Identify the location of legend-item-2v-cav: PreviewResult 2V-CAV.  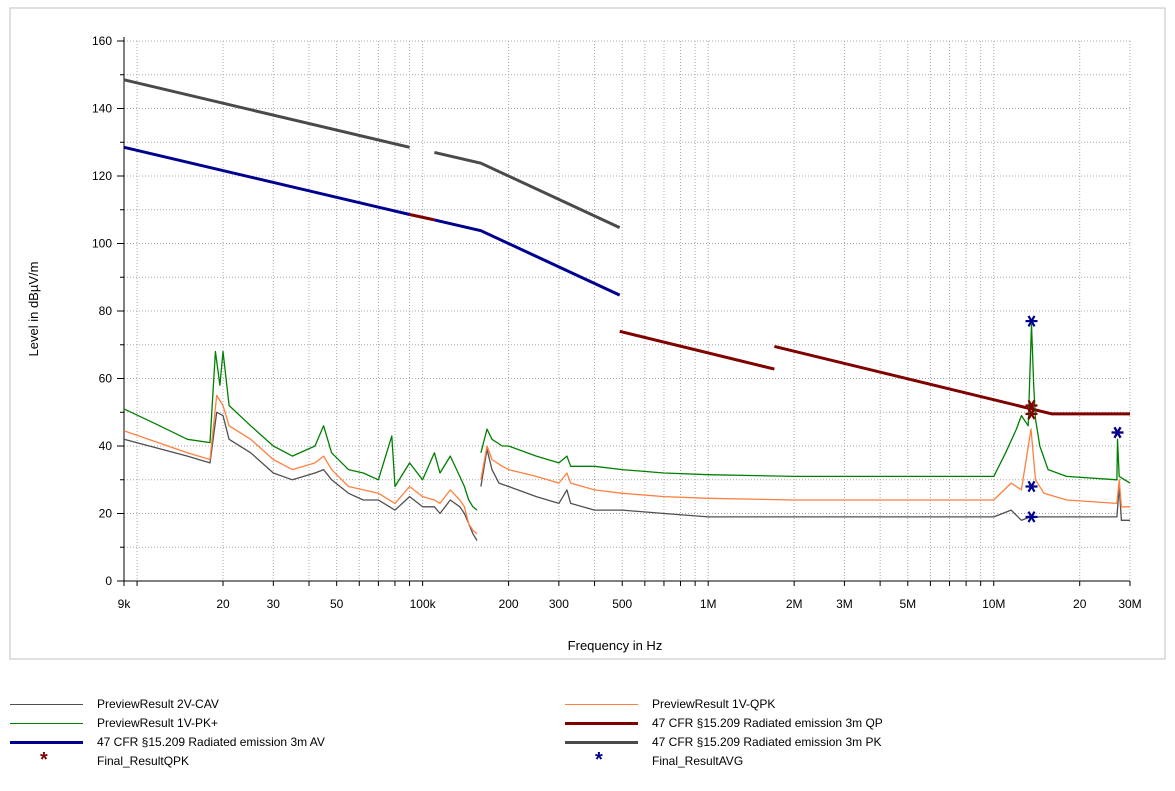
(260, 705).